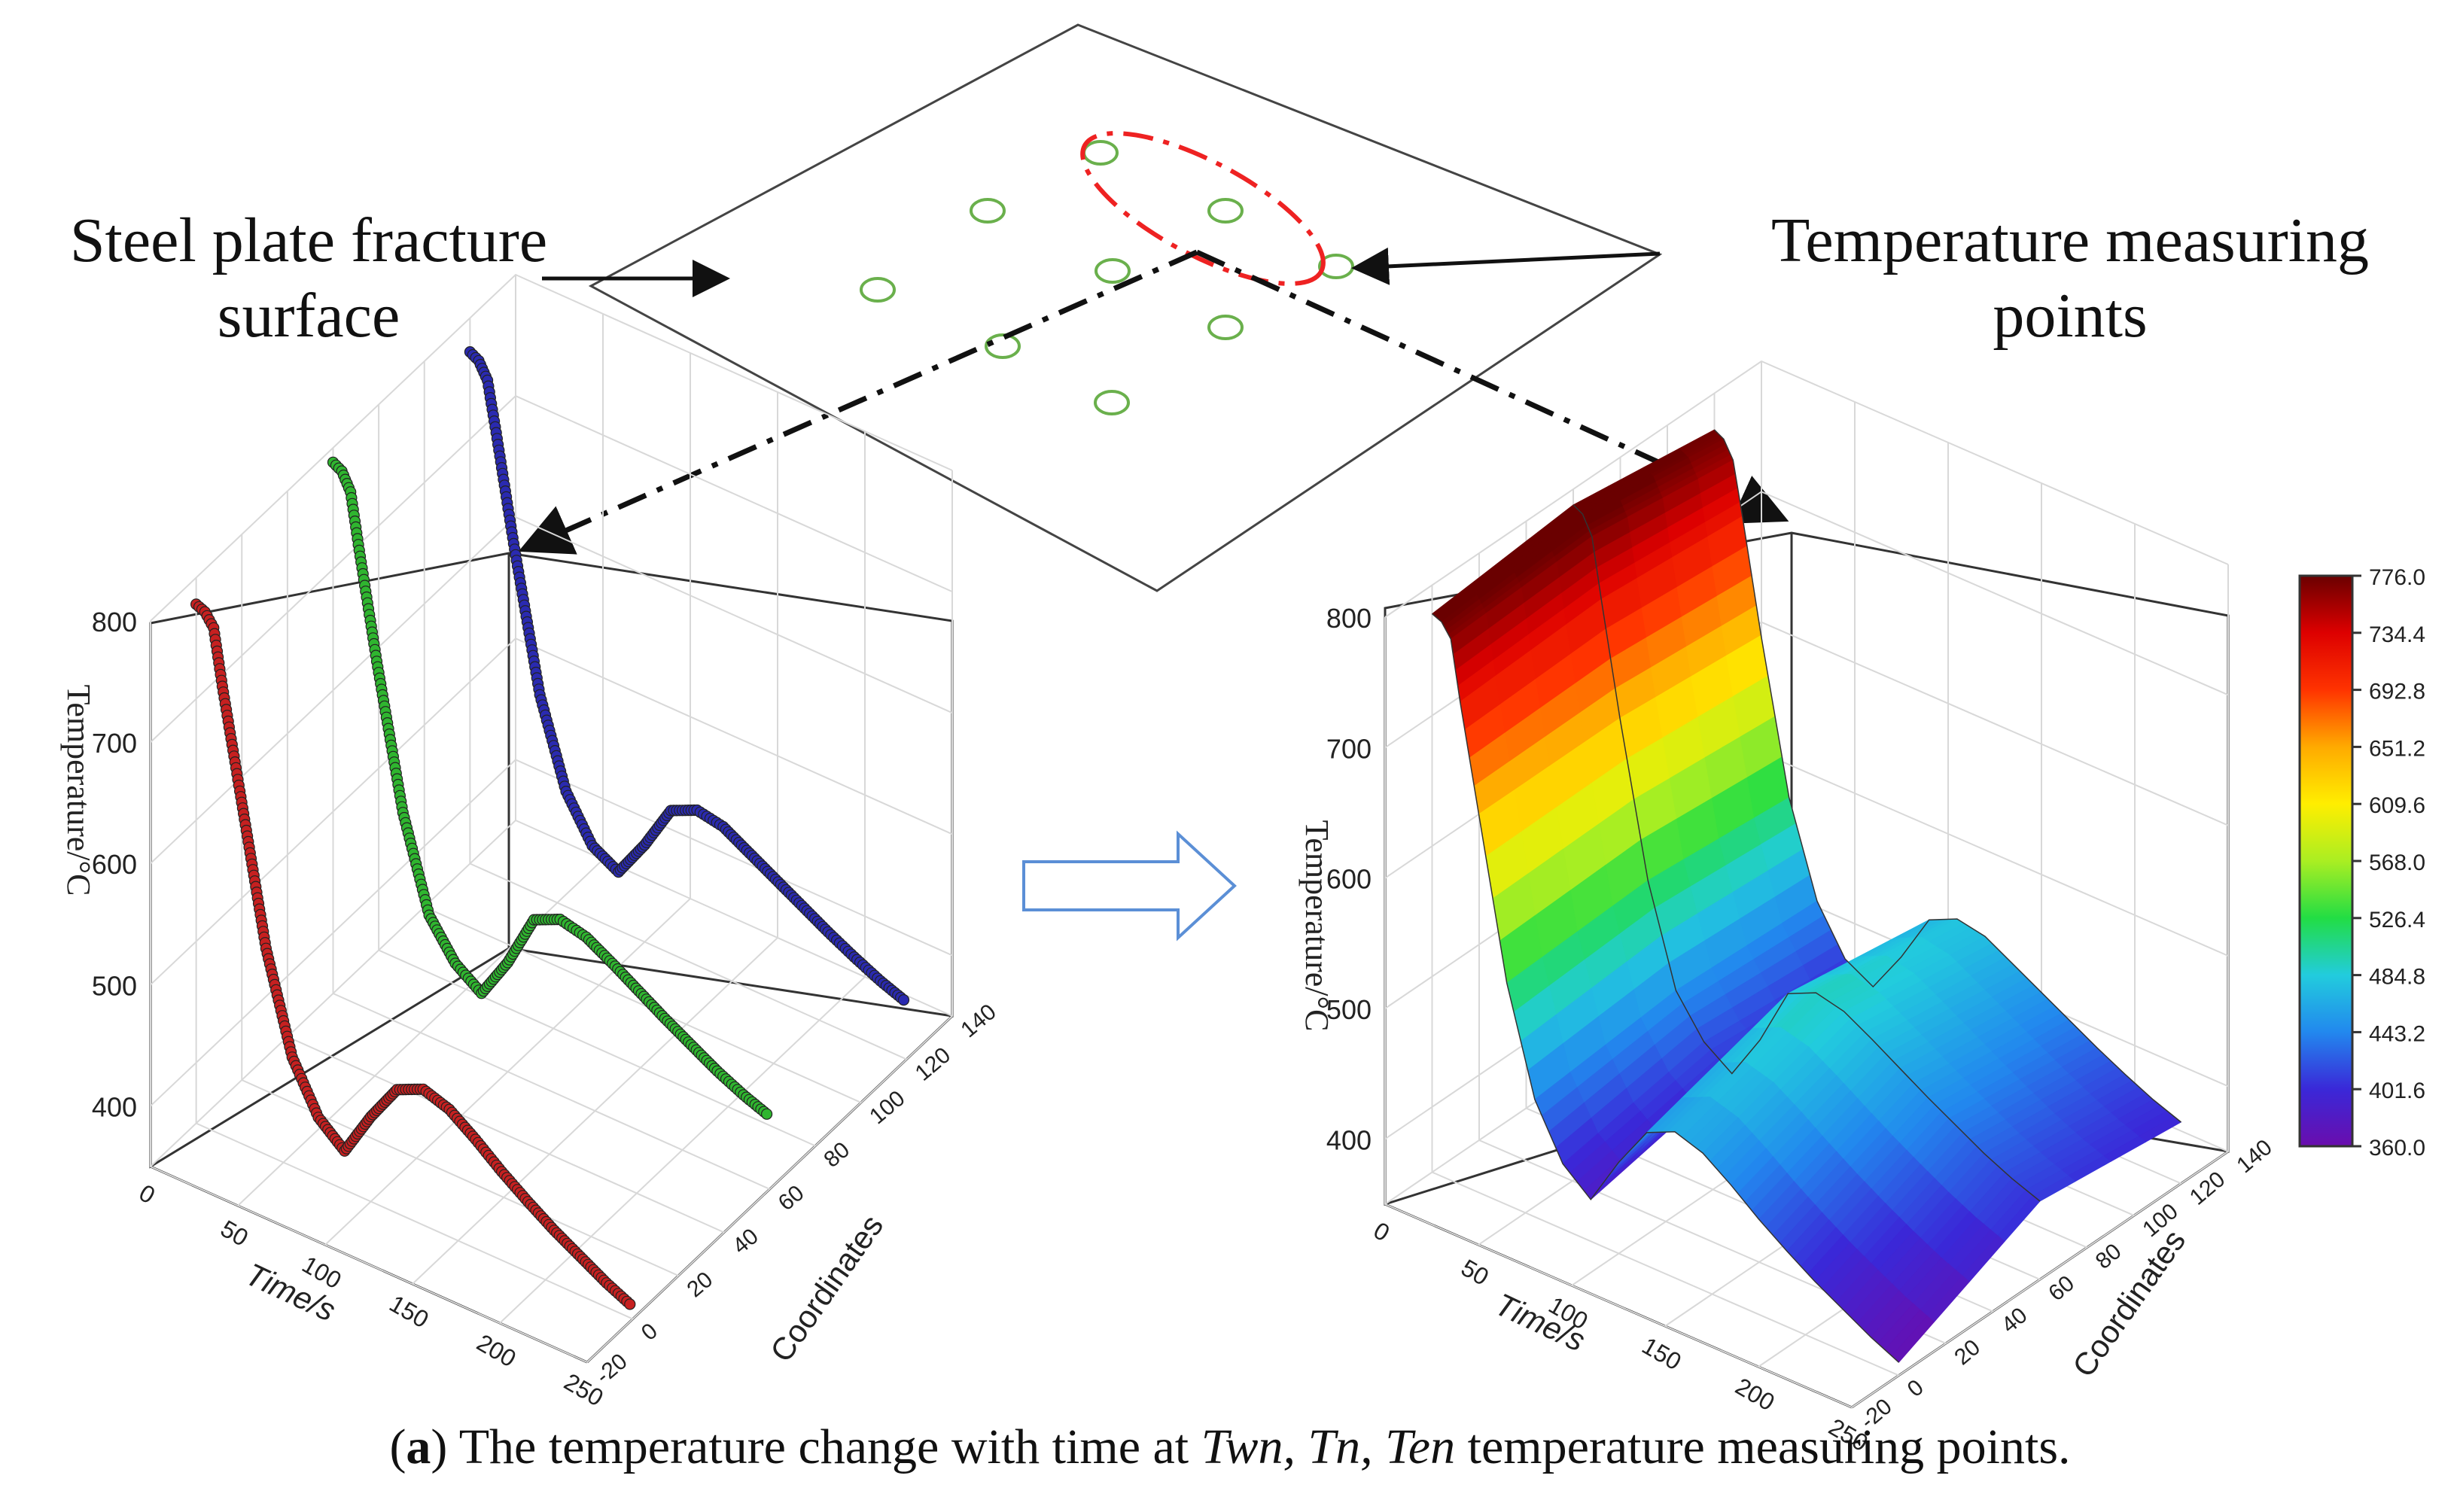 Image resolution: width=2460 pixels, height=1512 pixels. What do you see at coordinates (791, 1198) in the screenshot?
I see `left-y-tick-label: 60` at bounding box center [791, 1198].